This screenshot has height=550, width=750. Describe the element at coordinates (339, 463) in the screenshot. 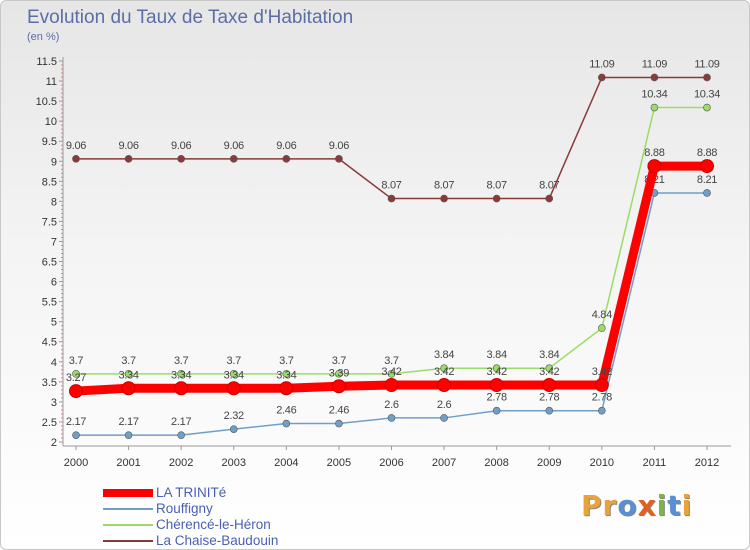

I see `x-tick-label: 2005` at that location.